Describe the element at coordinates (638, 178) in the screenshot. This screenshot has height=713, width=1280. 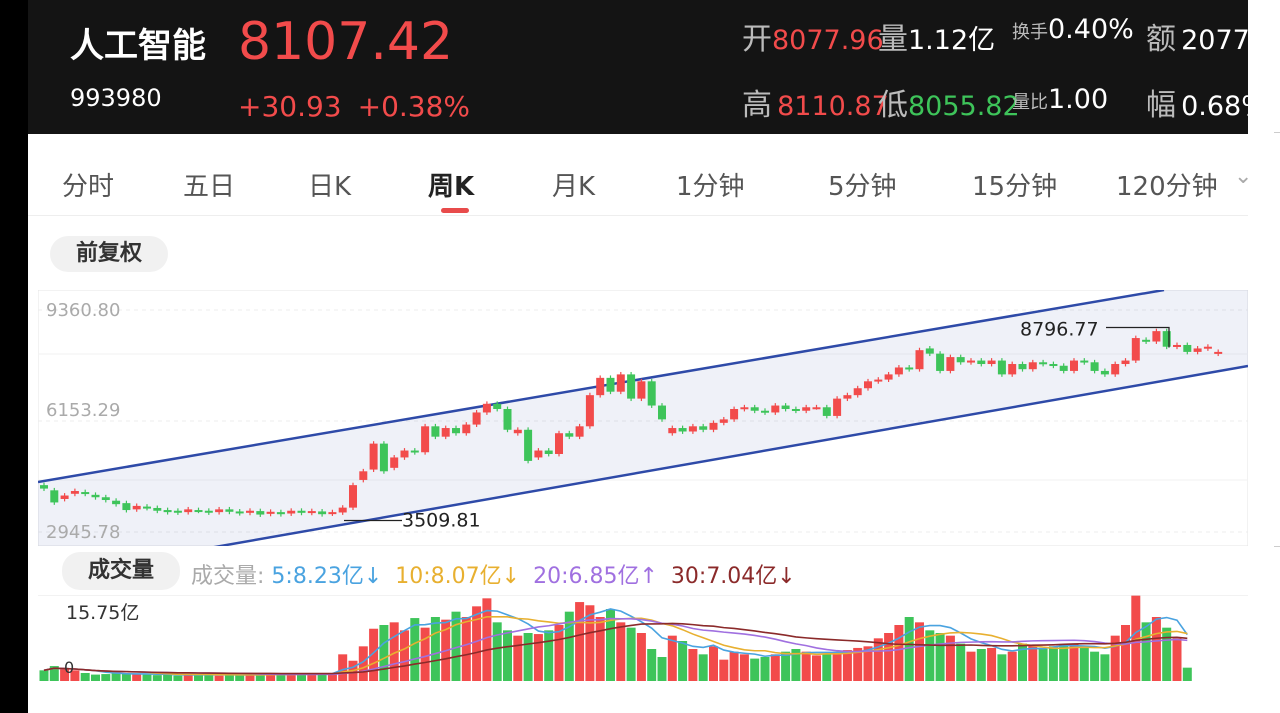
I see `period-tabs: 分时 五日 日K 周K 月K 1分钟 5分钟 15分钟 120分钟 ⌄` at that location.